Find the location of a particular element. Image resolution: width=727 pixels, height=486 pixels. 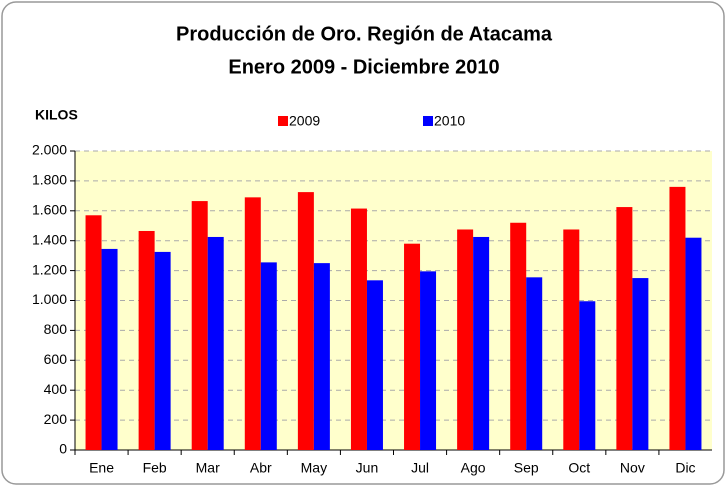

x-tick-label: Jul is located at coordinates (420, 468).